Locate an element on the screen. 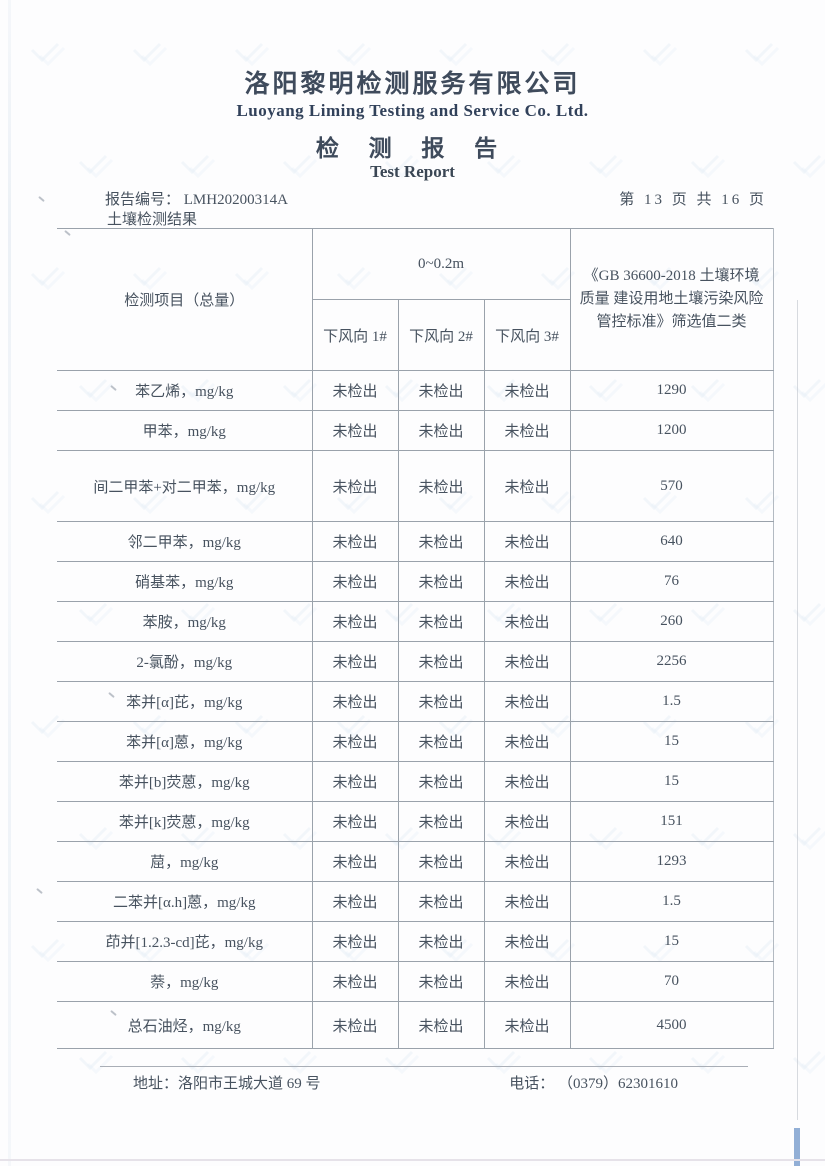 This screenshot has height=1166, width=825. scan-edge-line-right is located at coordinates (797, 710).